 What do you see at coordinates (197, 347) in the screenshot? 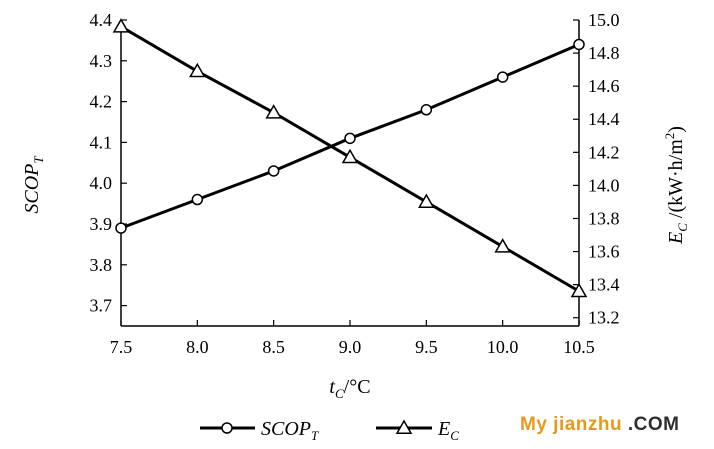
I see `x-tick-label: 8.0` at bounding box center [197, 347].